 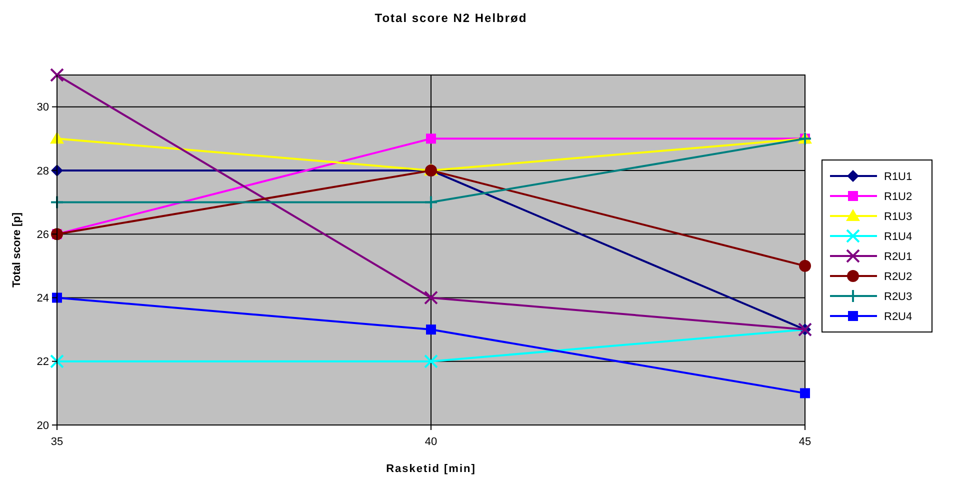 I want to click on x-tick-label: 40, so click(x=431, y=442).